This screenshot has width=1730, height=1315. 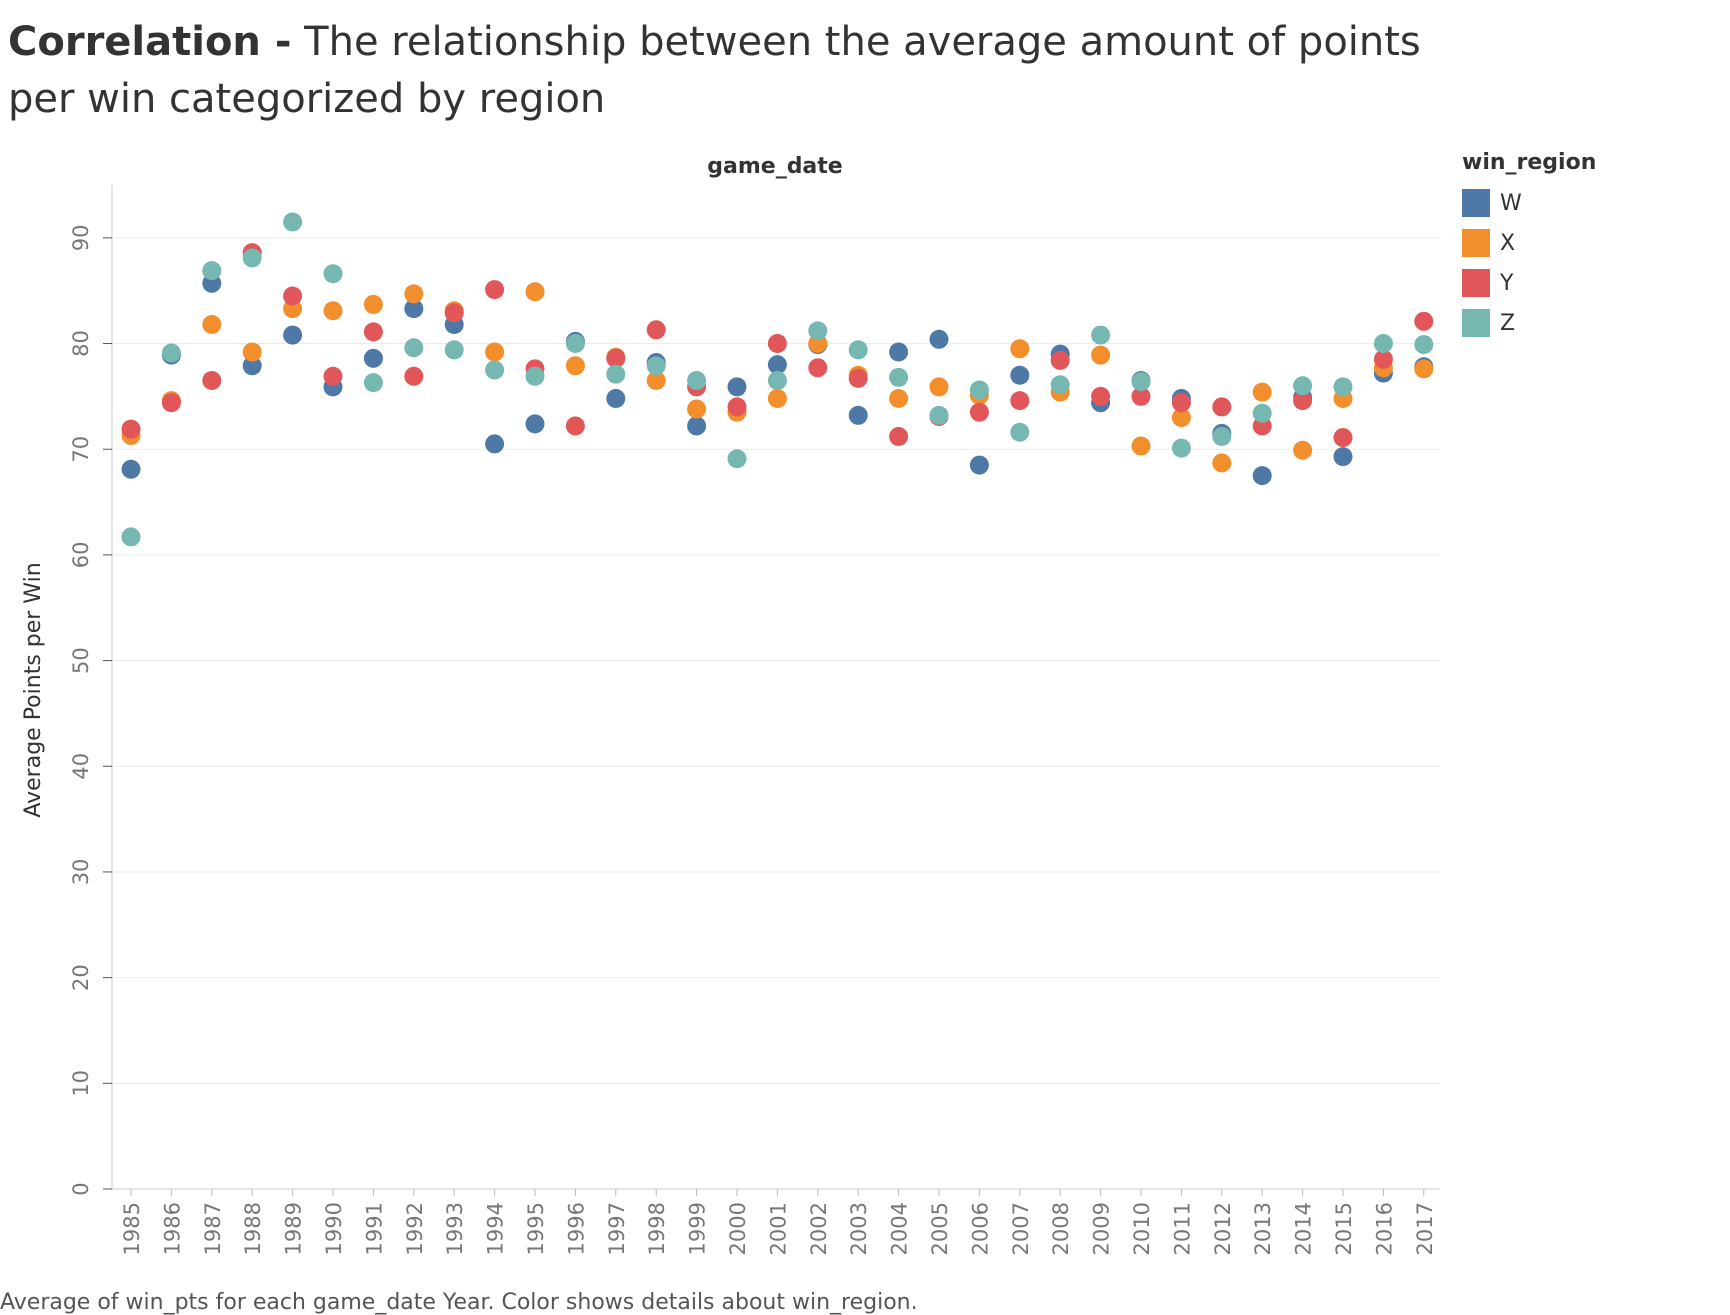 I want to click on point-X-2012, so click(x=1222, y=463).